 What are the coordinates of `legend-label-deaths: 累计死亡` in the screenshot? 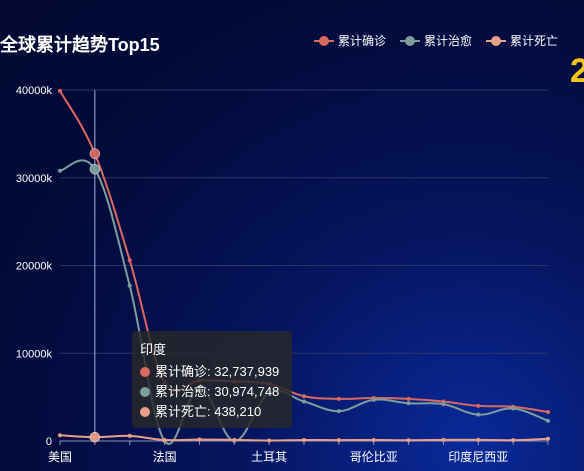 It's located at (534, 41).